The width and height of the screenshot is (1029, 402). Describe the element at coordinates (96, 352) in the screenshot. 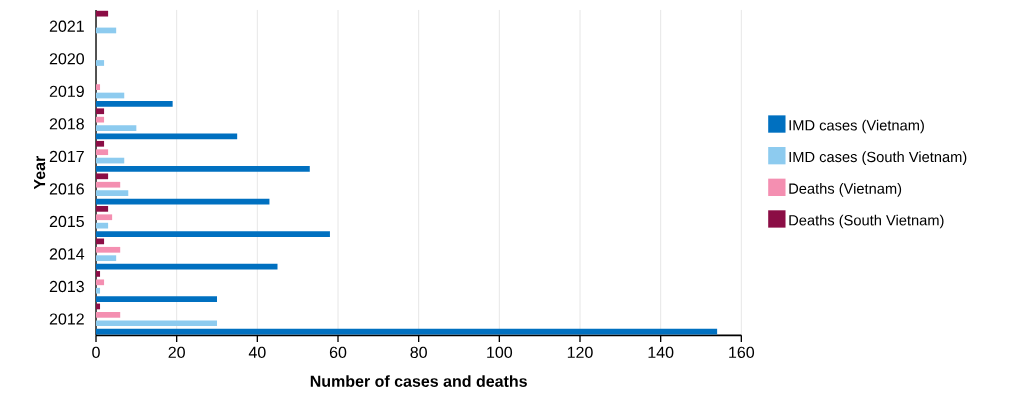

I see `x-tick-label: 0` at that location.